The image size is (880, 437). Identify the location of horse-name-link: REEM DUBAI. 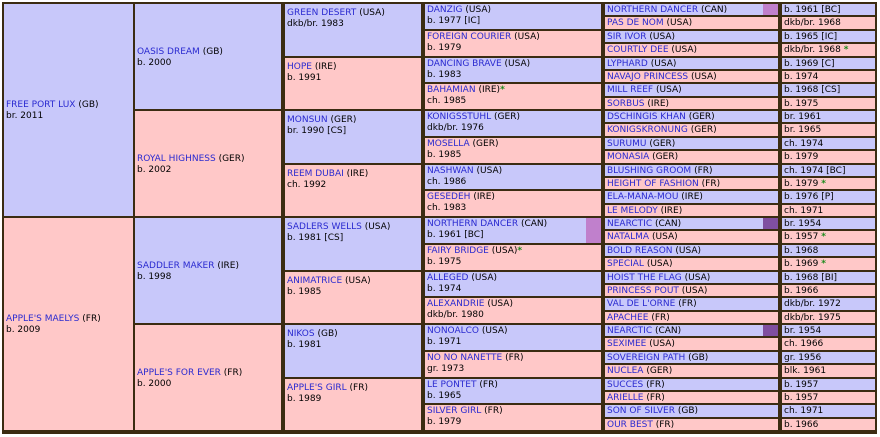
(315, 174).